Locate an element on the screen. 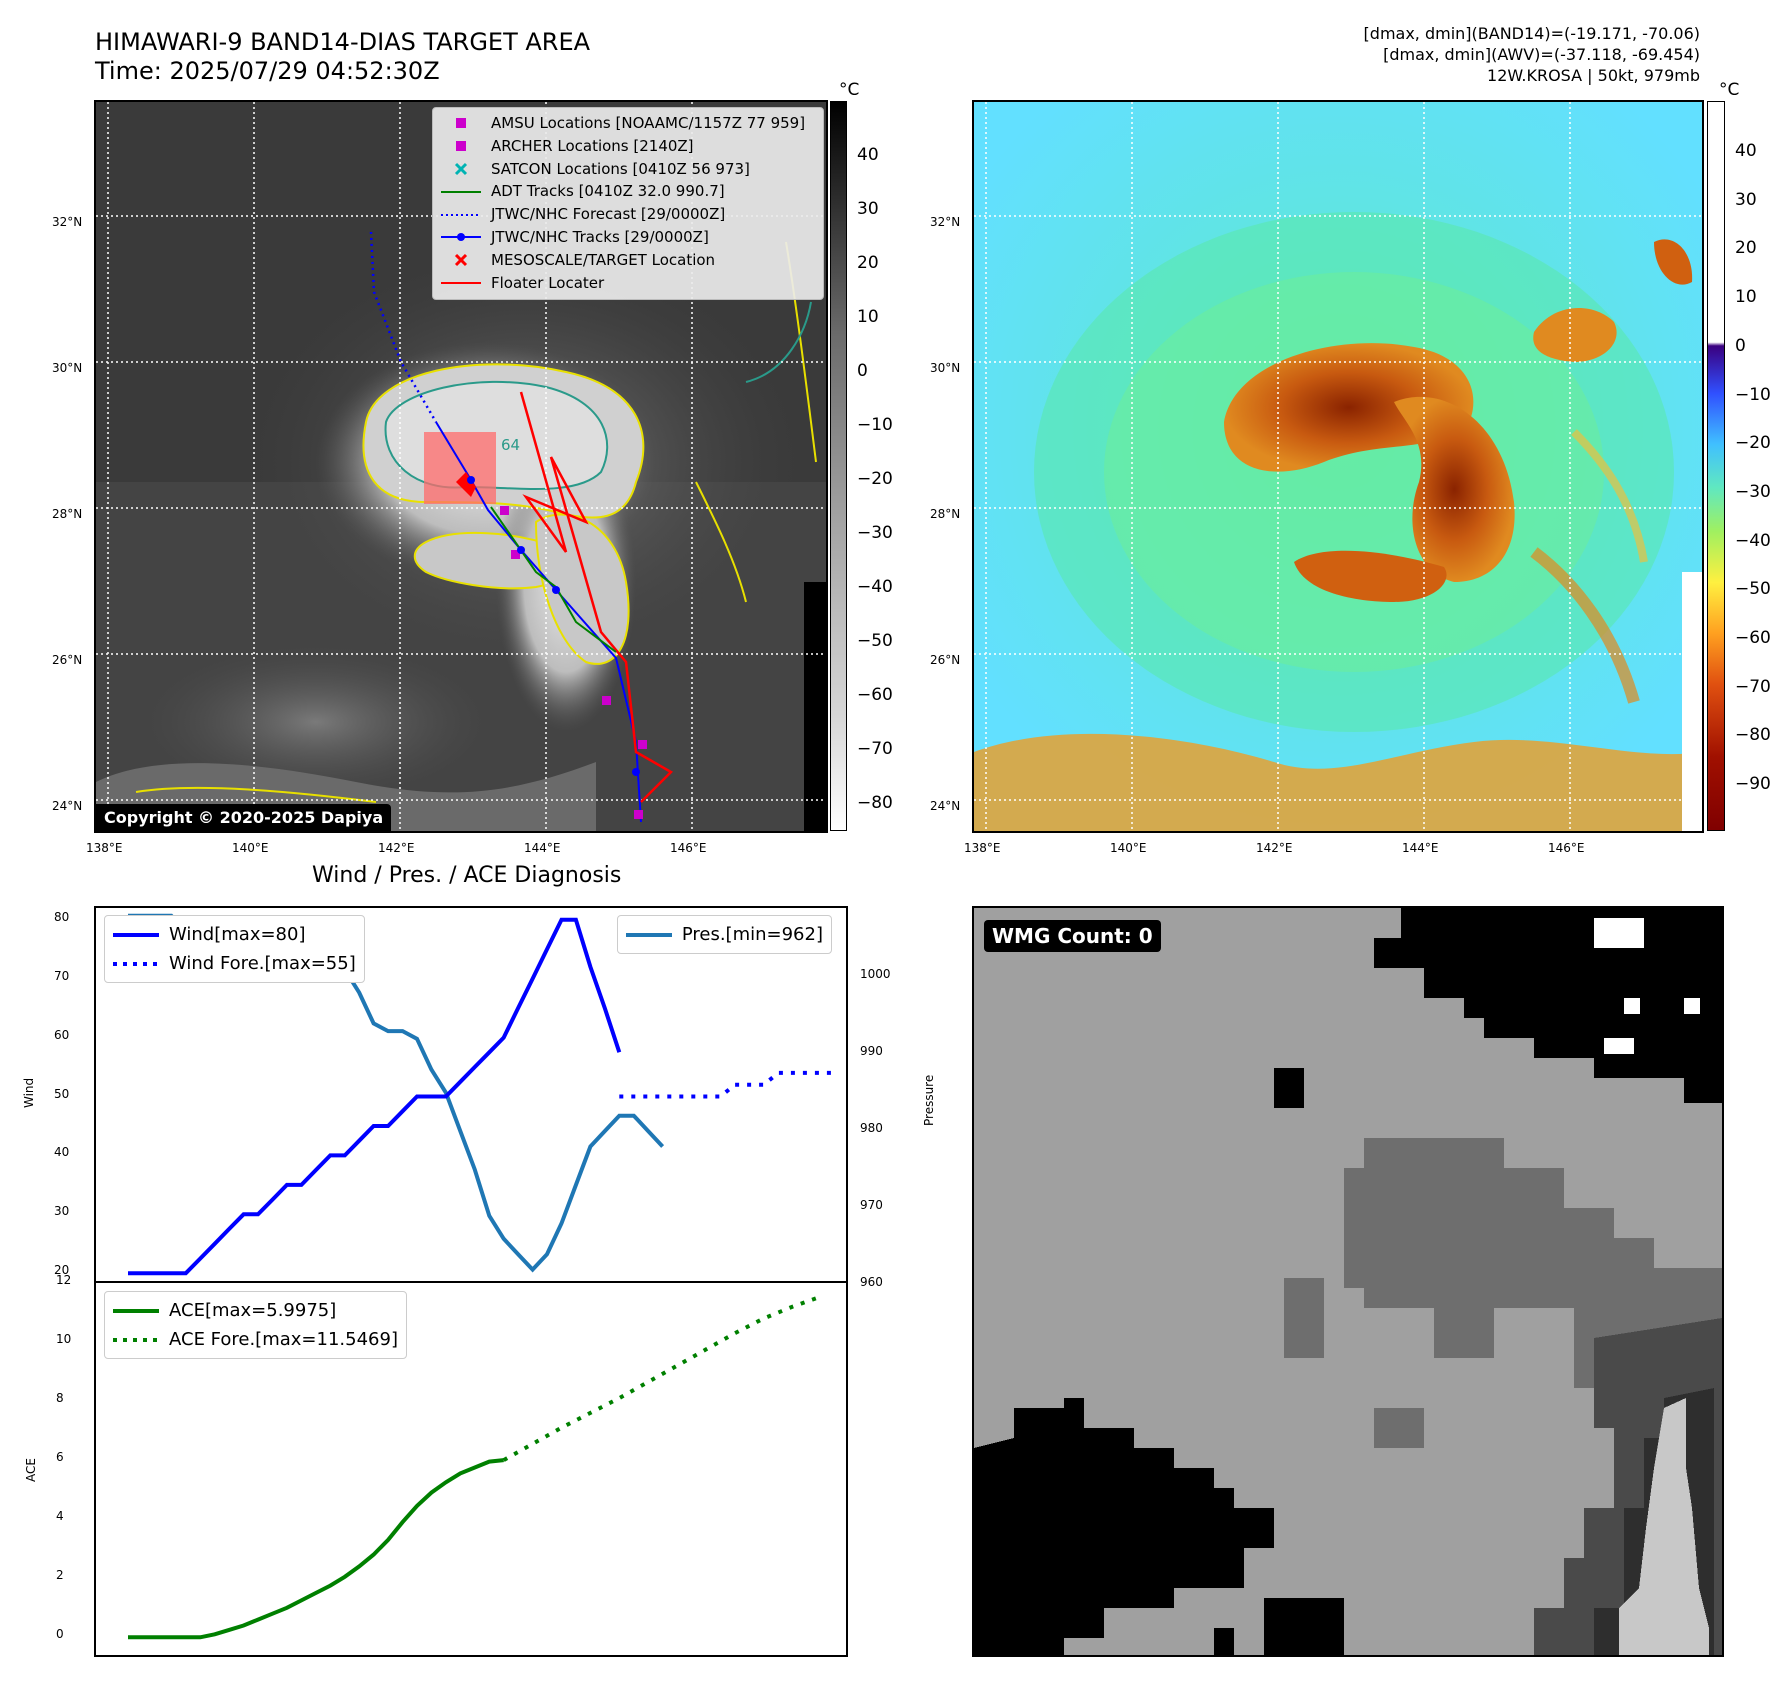 This screenshot has width=1788, height=1690. map-legend-item: ADT Tracks [0410Z 32.0 990.7] is located at coordinates (628, 191).